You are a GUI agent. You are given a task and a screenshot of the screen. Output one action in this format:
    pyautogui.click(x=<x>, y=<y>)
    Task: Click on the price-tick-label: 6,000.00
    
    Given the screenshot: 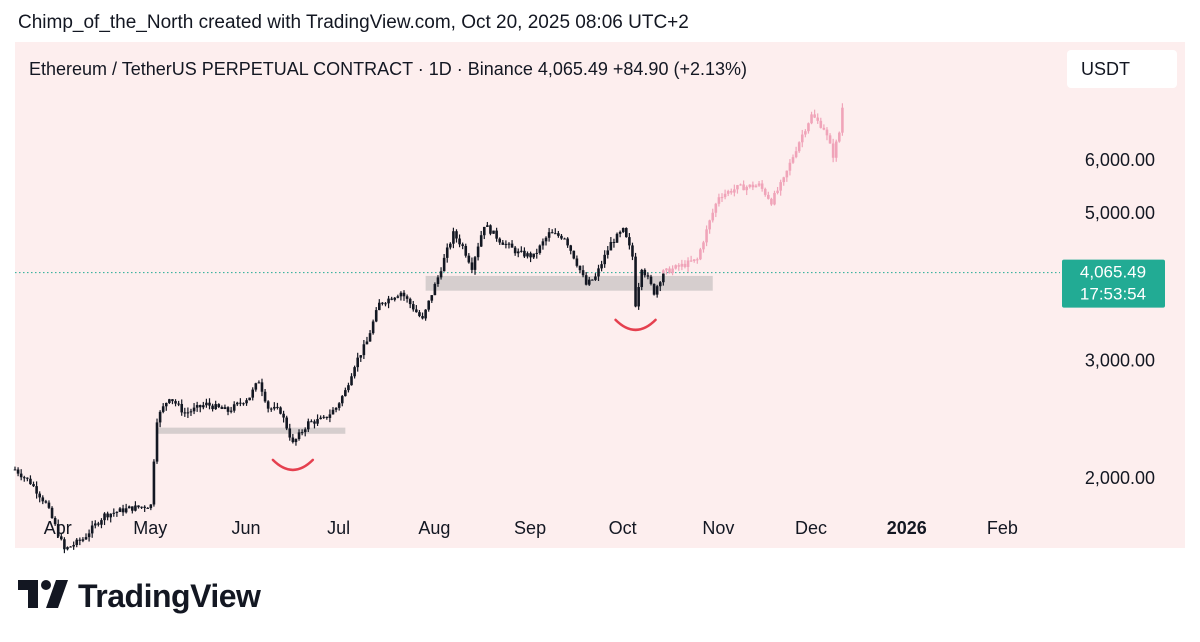 What is the action you would take?
    pyautogui.click(x=1120, y=160)
    